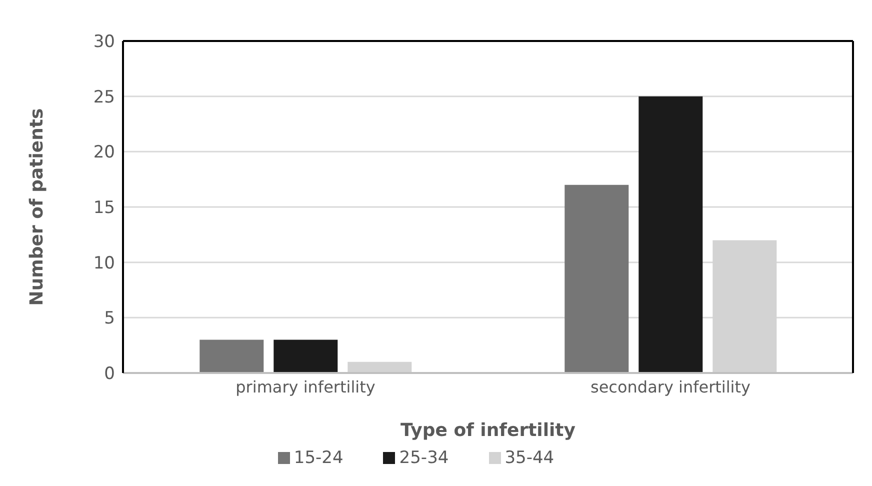  What do you see at coordinates (109, 318) in the screenshot?
I see `y-tick-label: 5` at bounding box center [109, 318].